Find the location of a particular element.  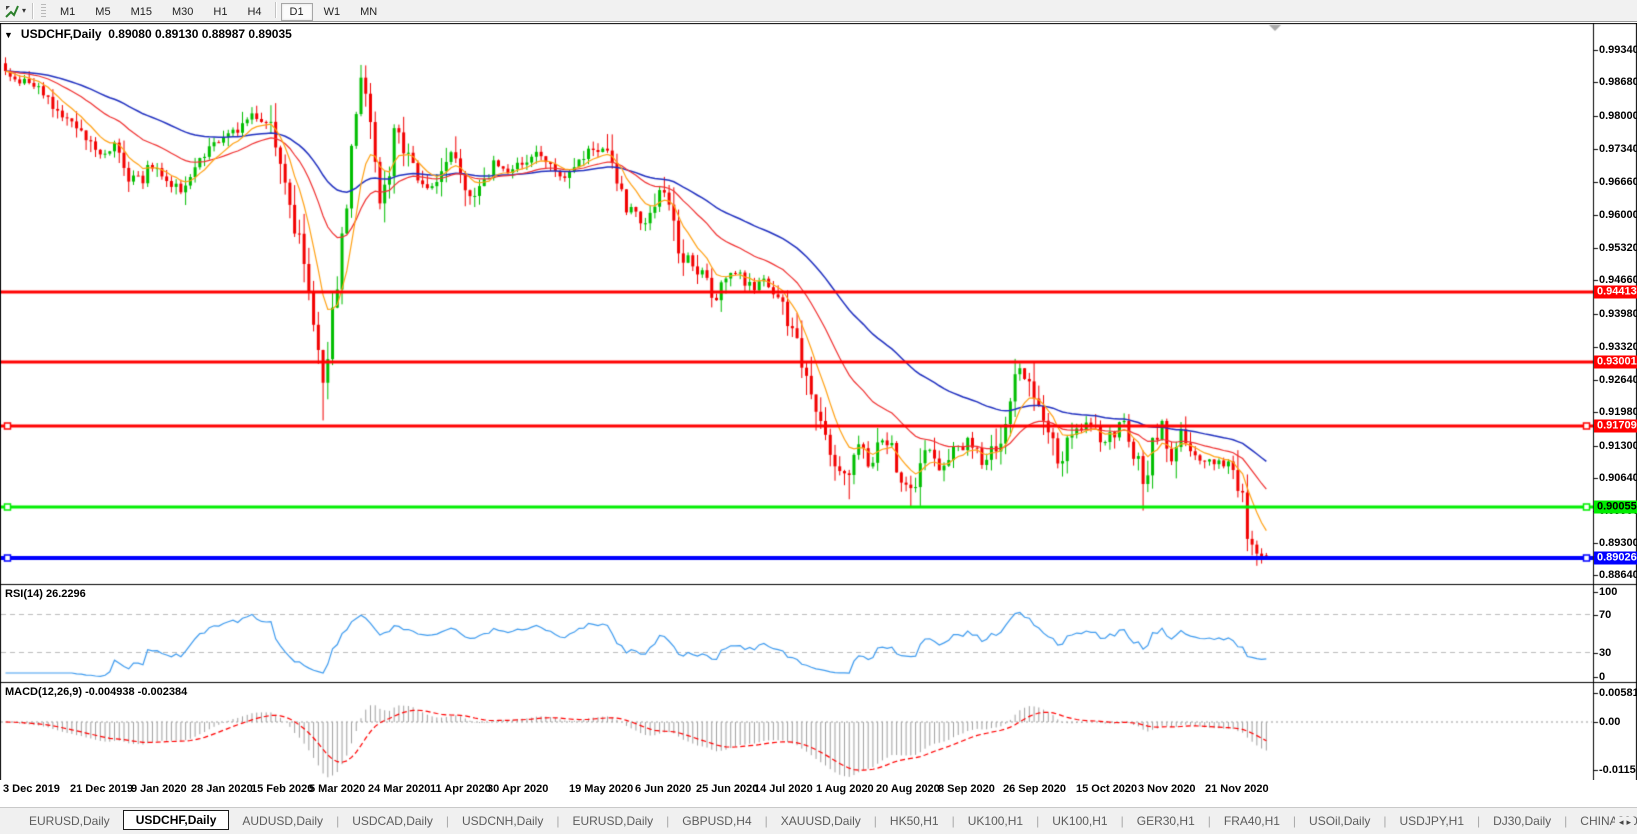

timeframe-button-m15: M15 is located at coordinates (141, 11).